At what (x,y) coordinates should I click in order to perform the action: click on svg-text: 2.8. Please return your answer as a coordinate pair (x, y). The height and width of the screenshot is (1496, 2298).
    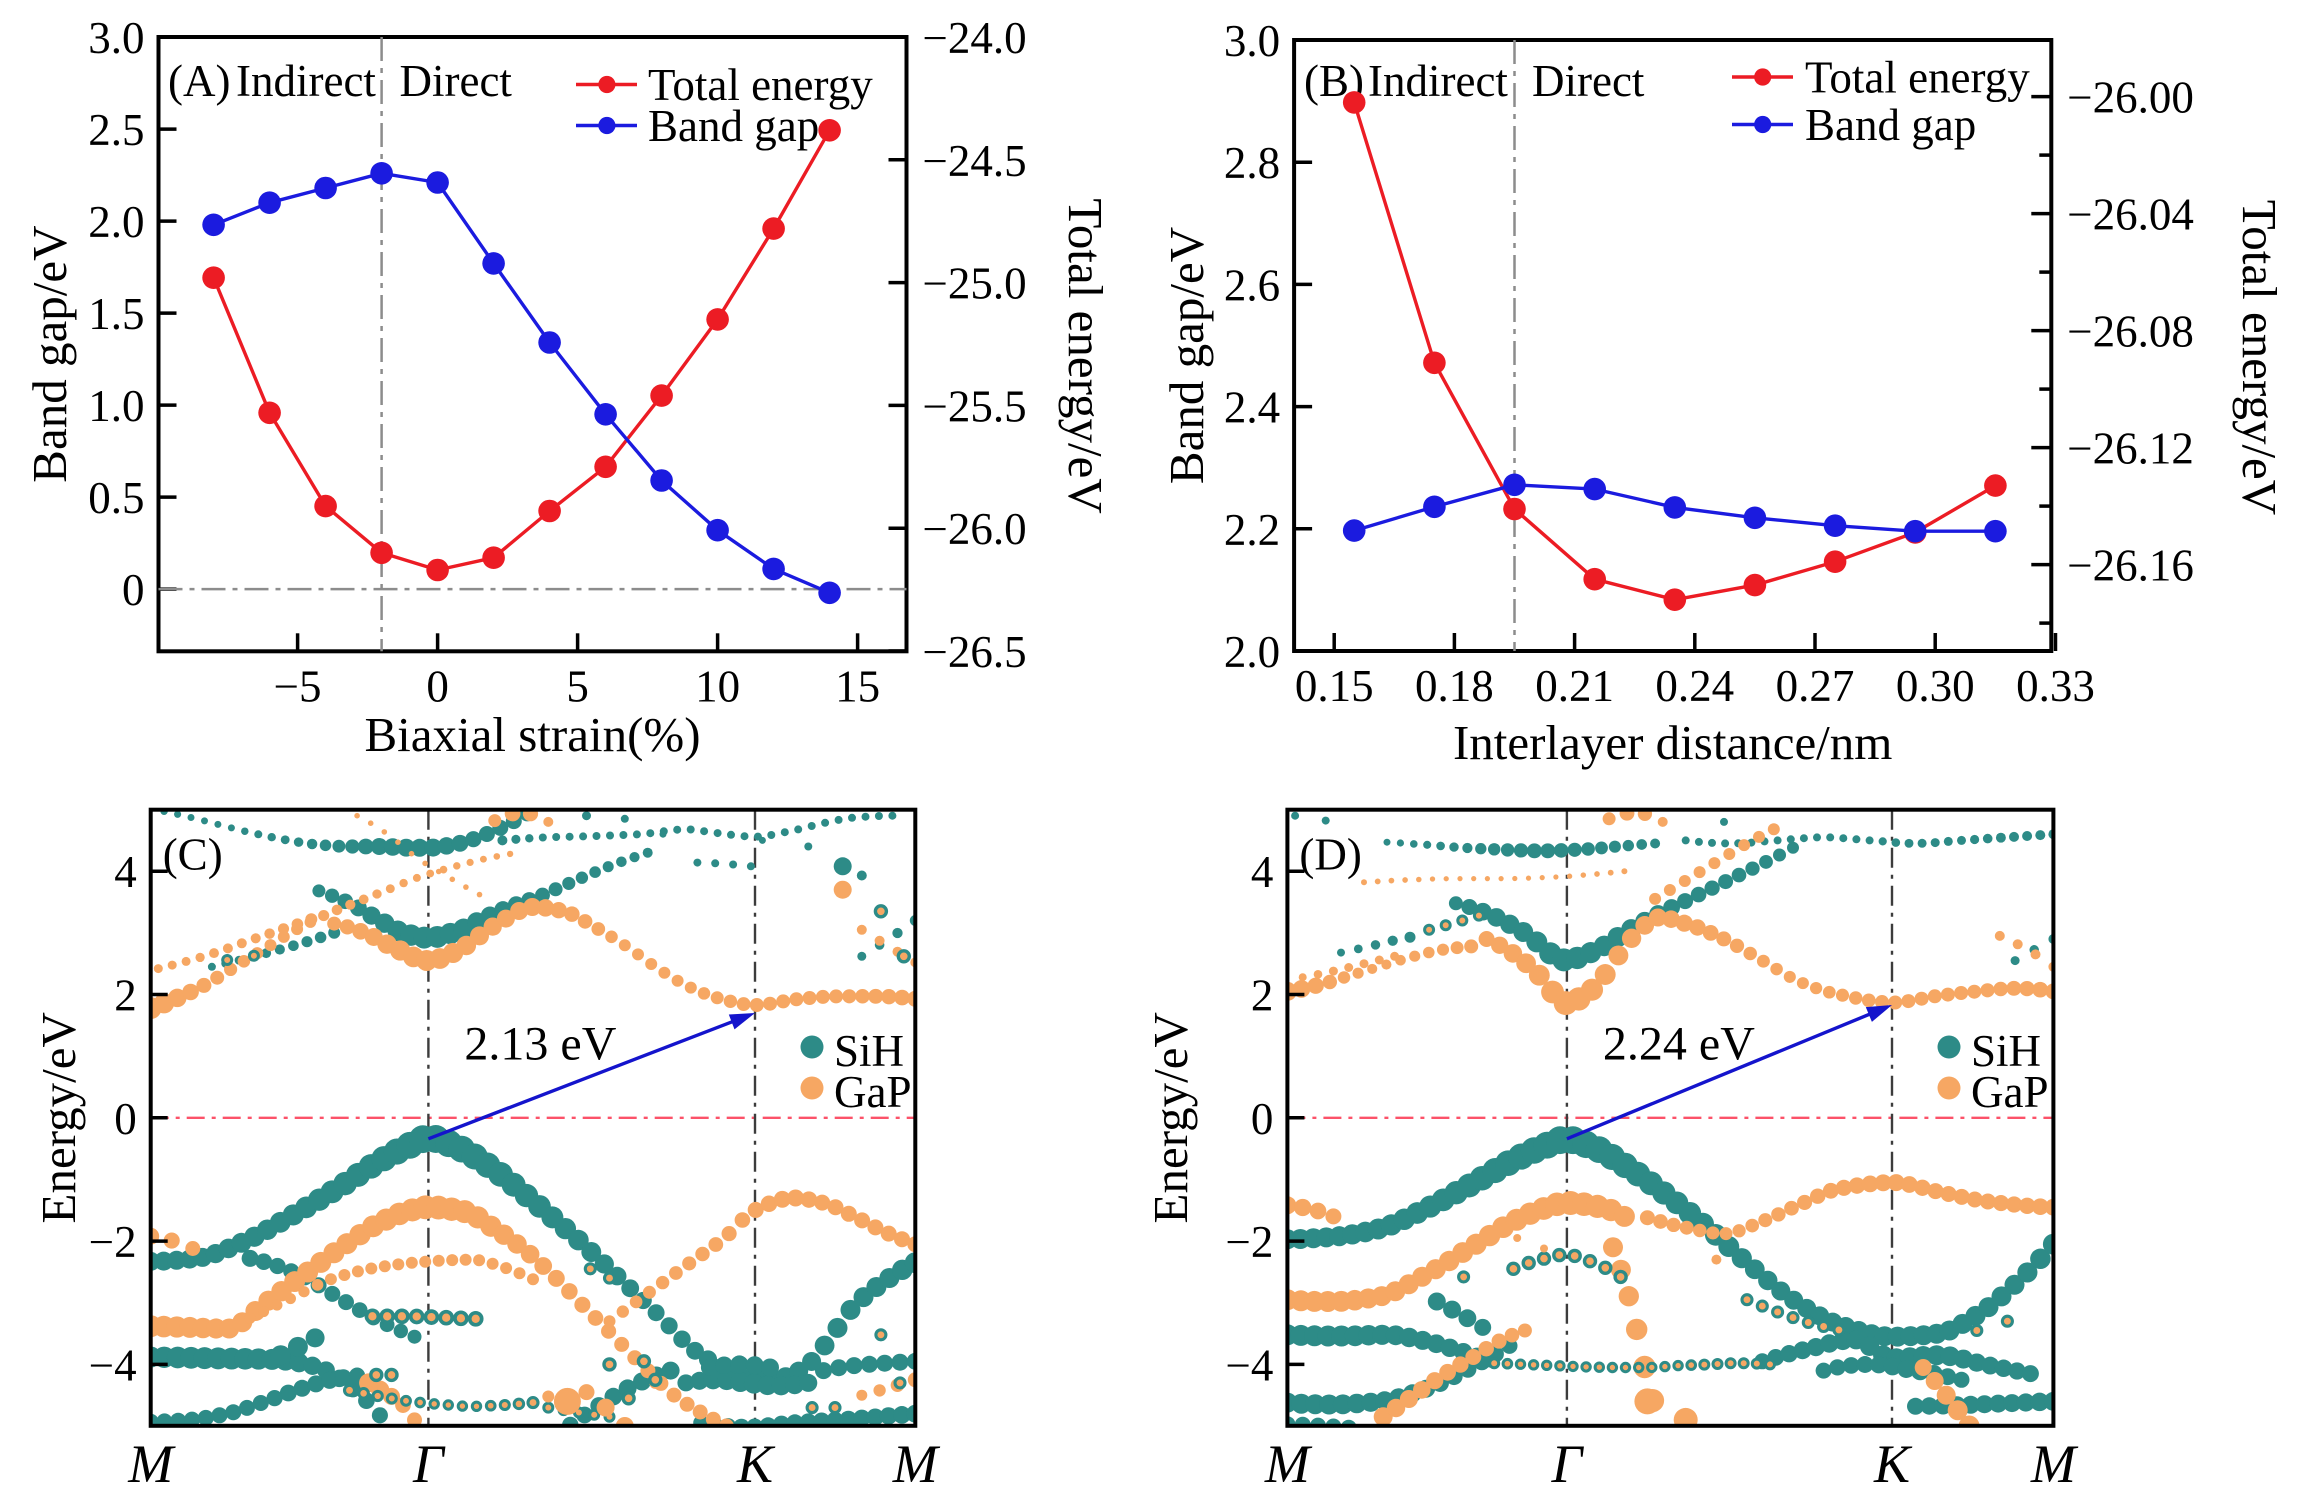
    Looking at the image, I should click on (1252, 163).